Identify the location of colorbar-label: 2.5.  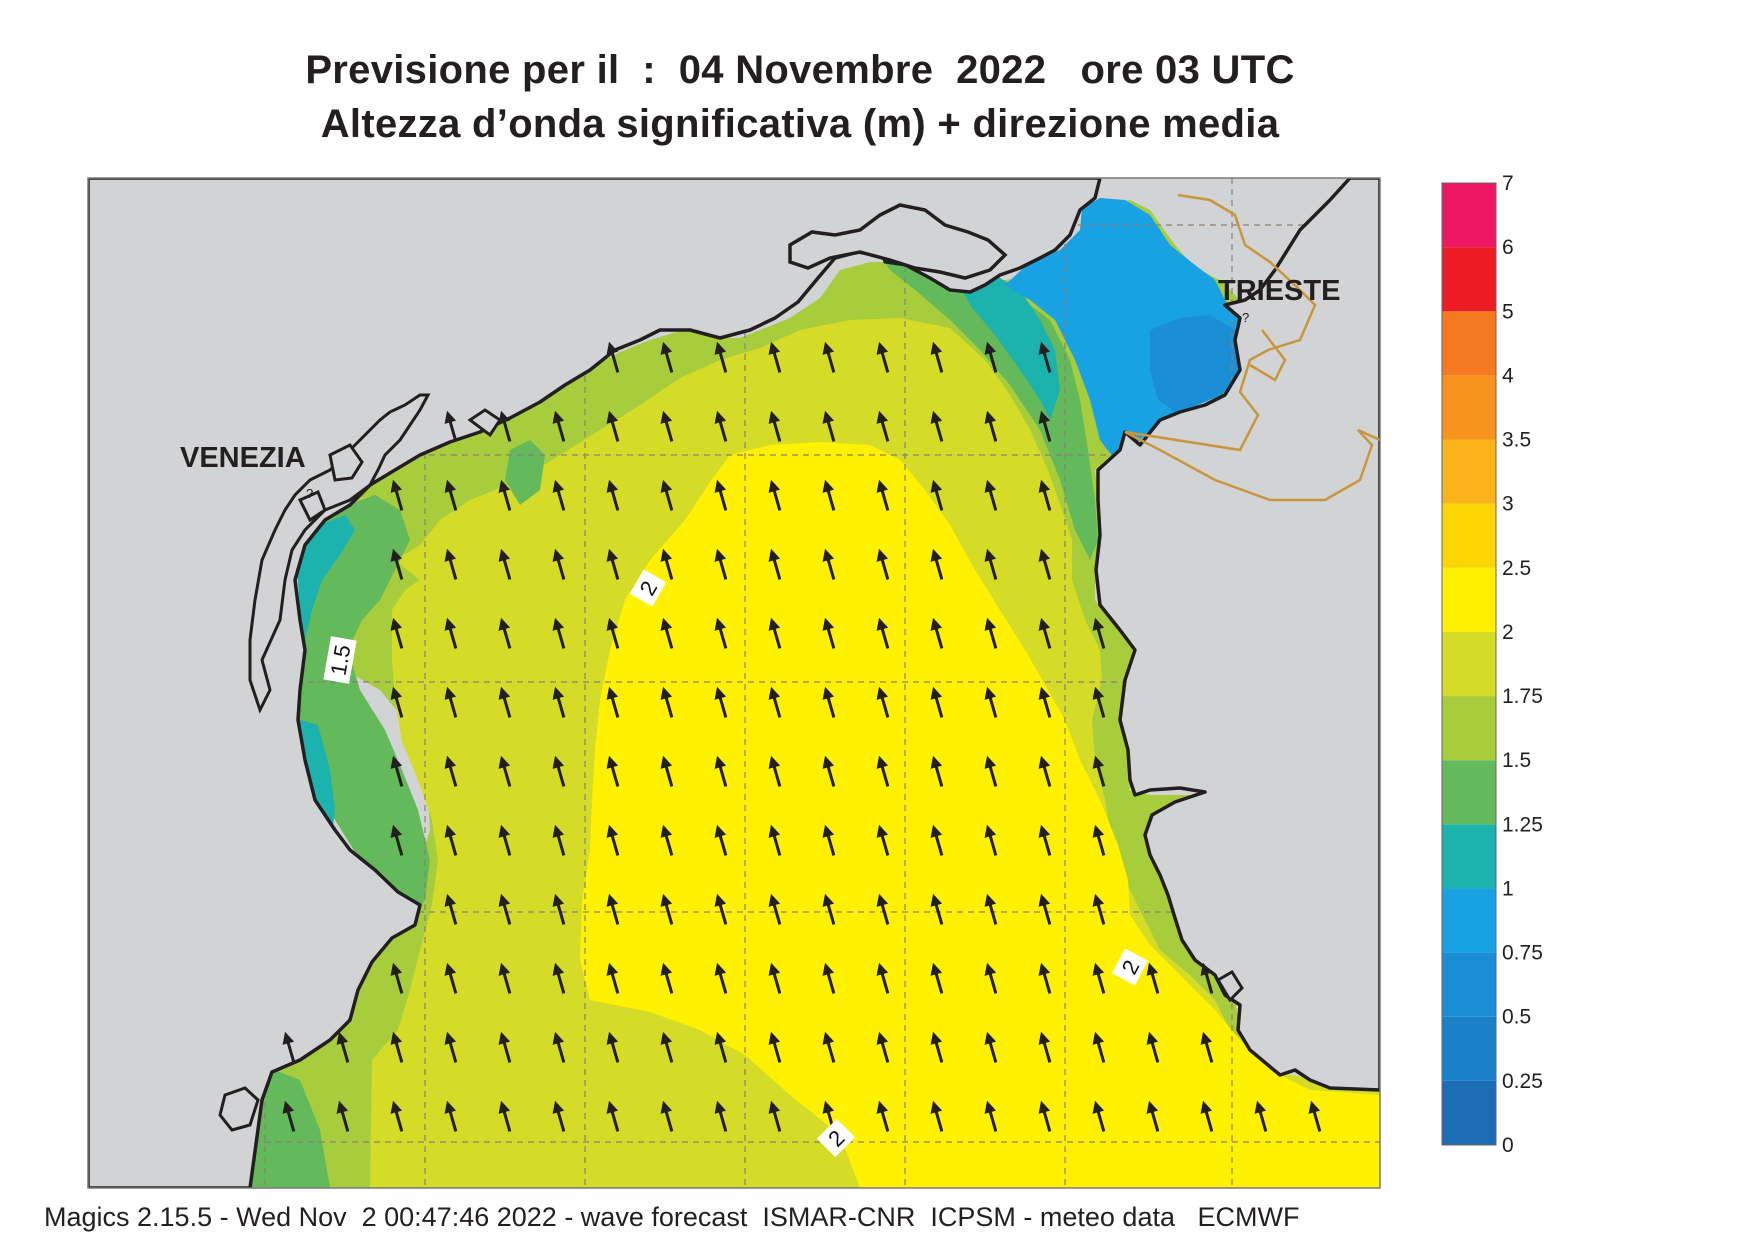
(1516, 568).